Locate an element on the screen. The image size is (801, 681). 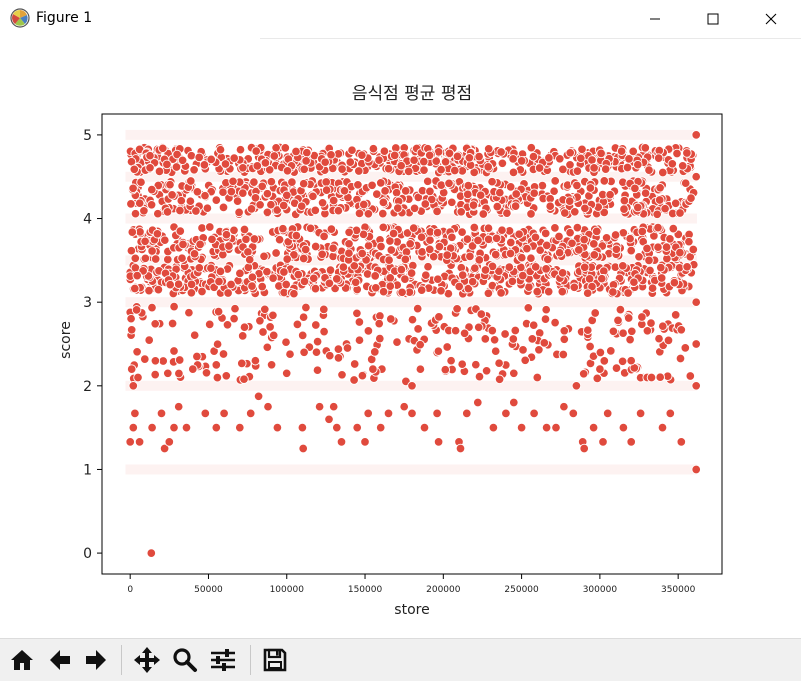
y-tick-label: 5 is located at coordinates (87, 136).